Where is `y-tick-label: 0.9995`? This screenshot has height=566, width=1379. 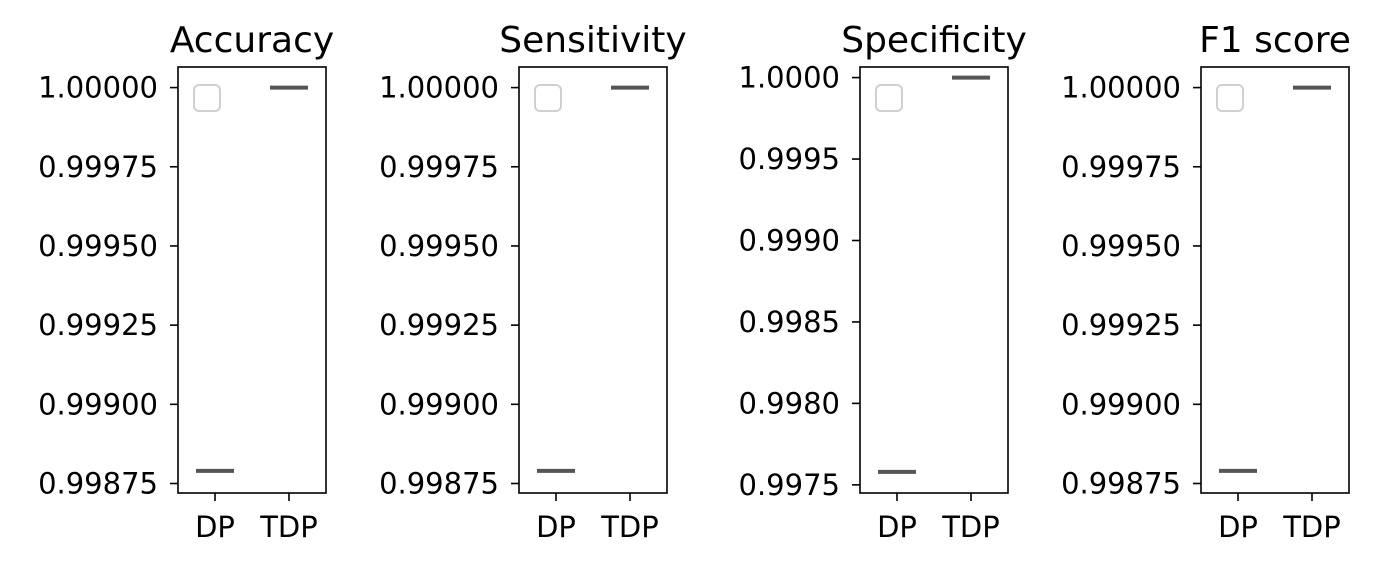 y-tick-label: 0.9995 is located at coordinates (789, 159).